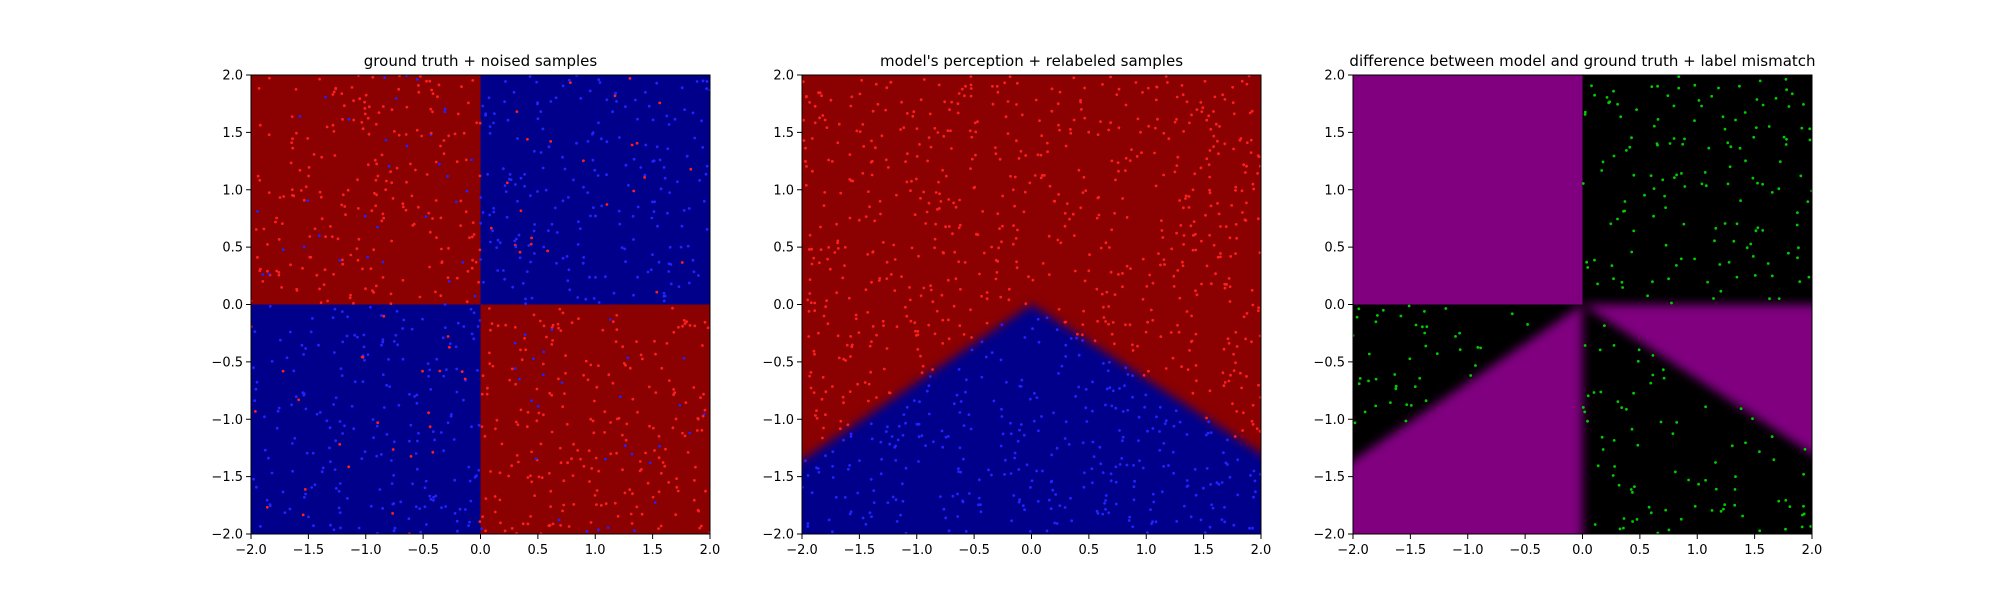 This screenshot has height=600, width=2000. Describe the element at coordinates (366, 550) in the screenshot. I see `x-tick-label: −1.0` at that location.